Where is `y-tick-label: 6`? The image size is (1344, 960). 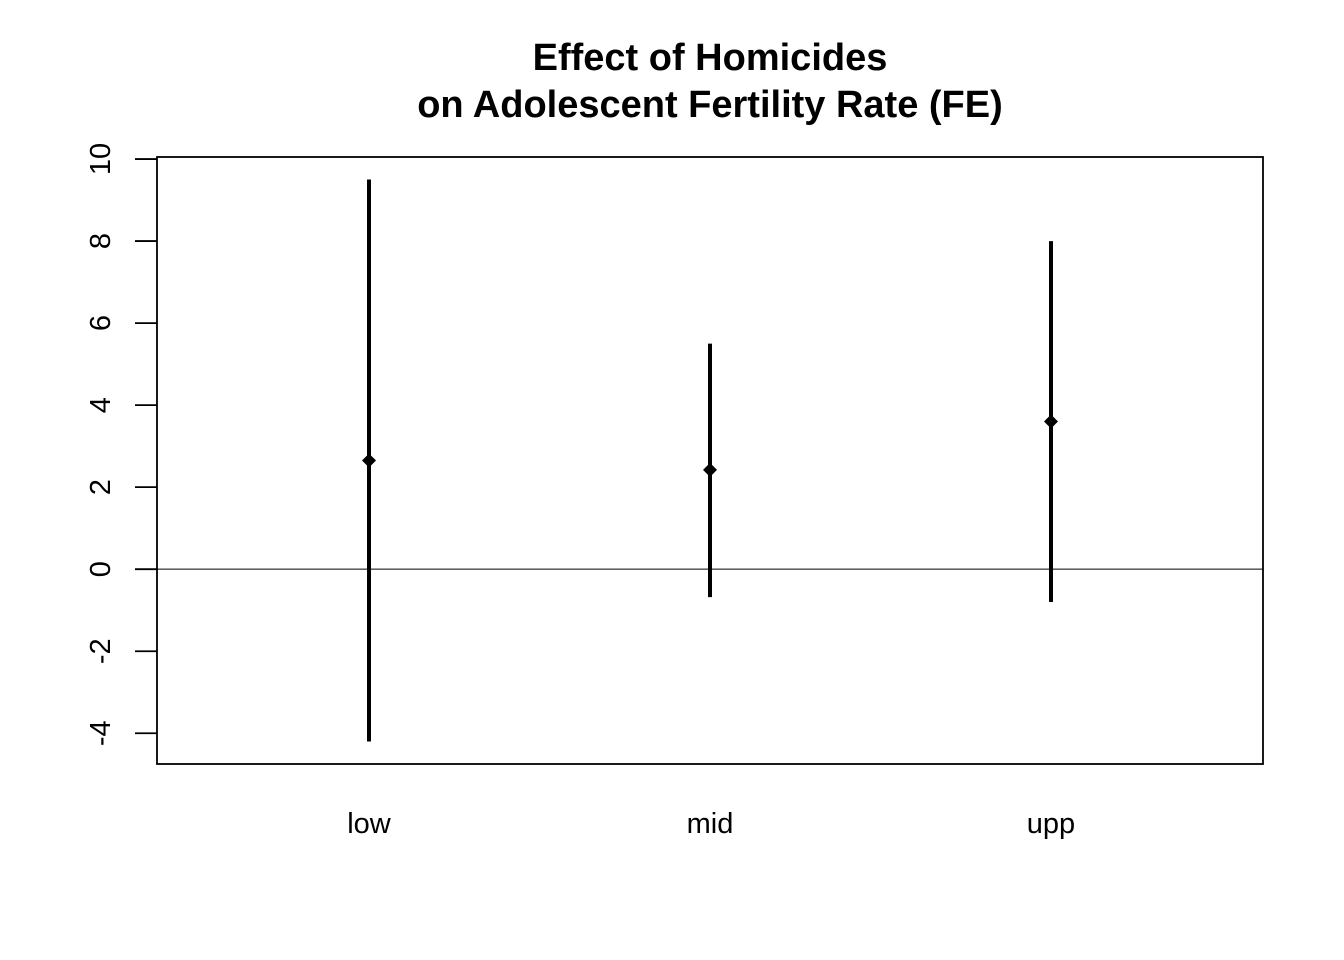
y-tick-label: 6 is located at coordinates (101, 323).